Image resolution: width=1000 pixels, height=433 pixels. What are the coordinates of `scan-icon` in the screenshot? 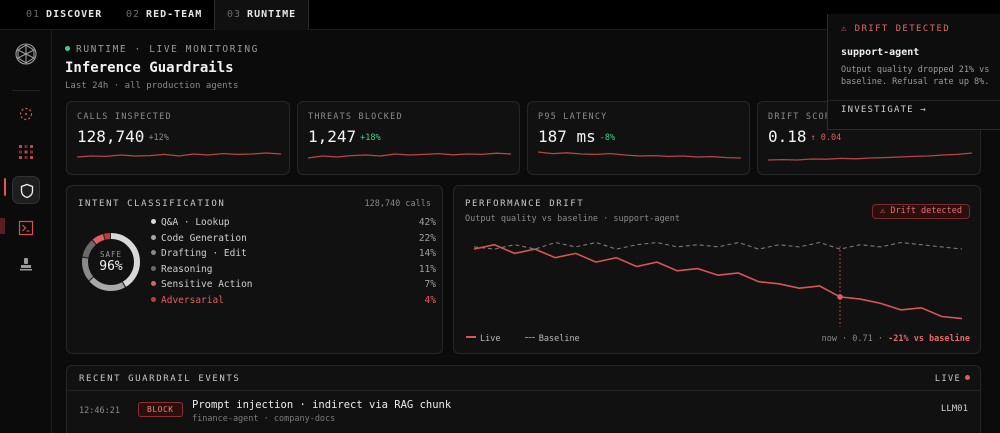 It's located at (26, 114).